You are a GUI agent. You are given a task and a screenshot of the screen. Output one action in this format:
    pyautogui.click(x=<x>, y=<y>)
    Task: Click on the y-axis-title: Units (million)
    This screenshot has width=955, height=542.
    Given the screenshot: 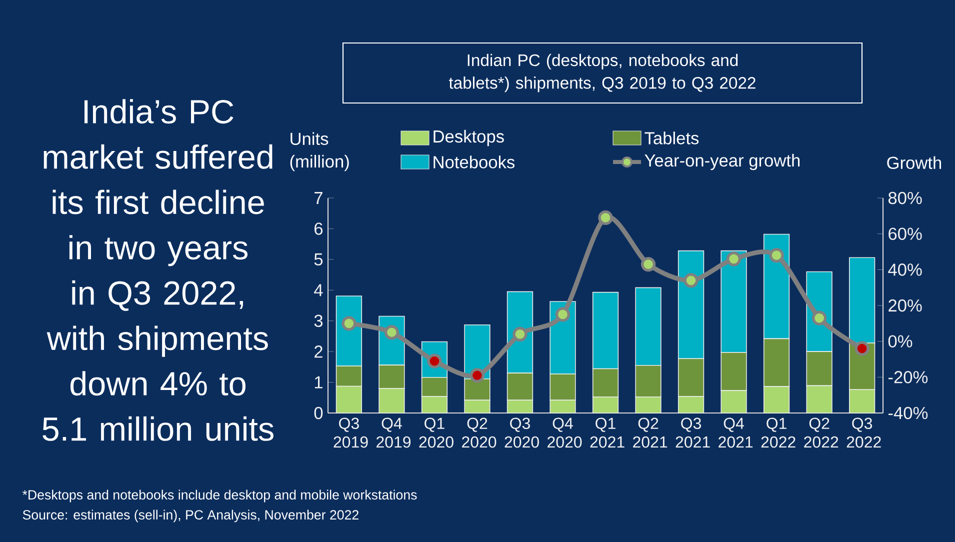 What is the action you would take?
    pyautogui.click(x=319, y=152)
    